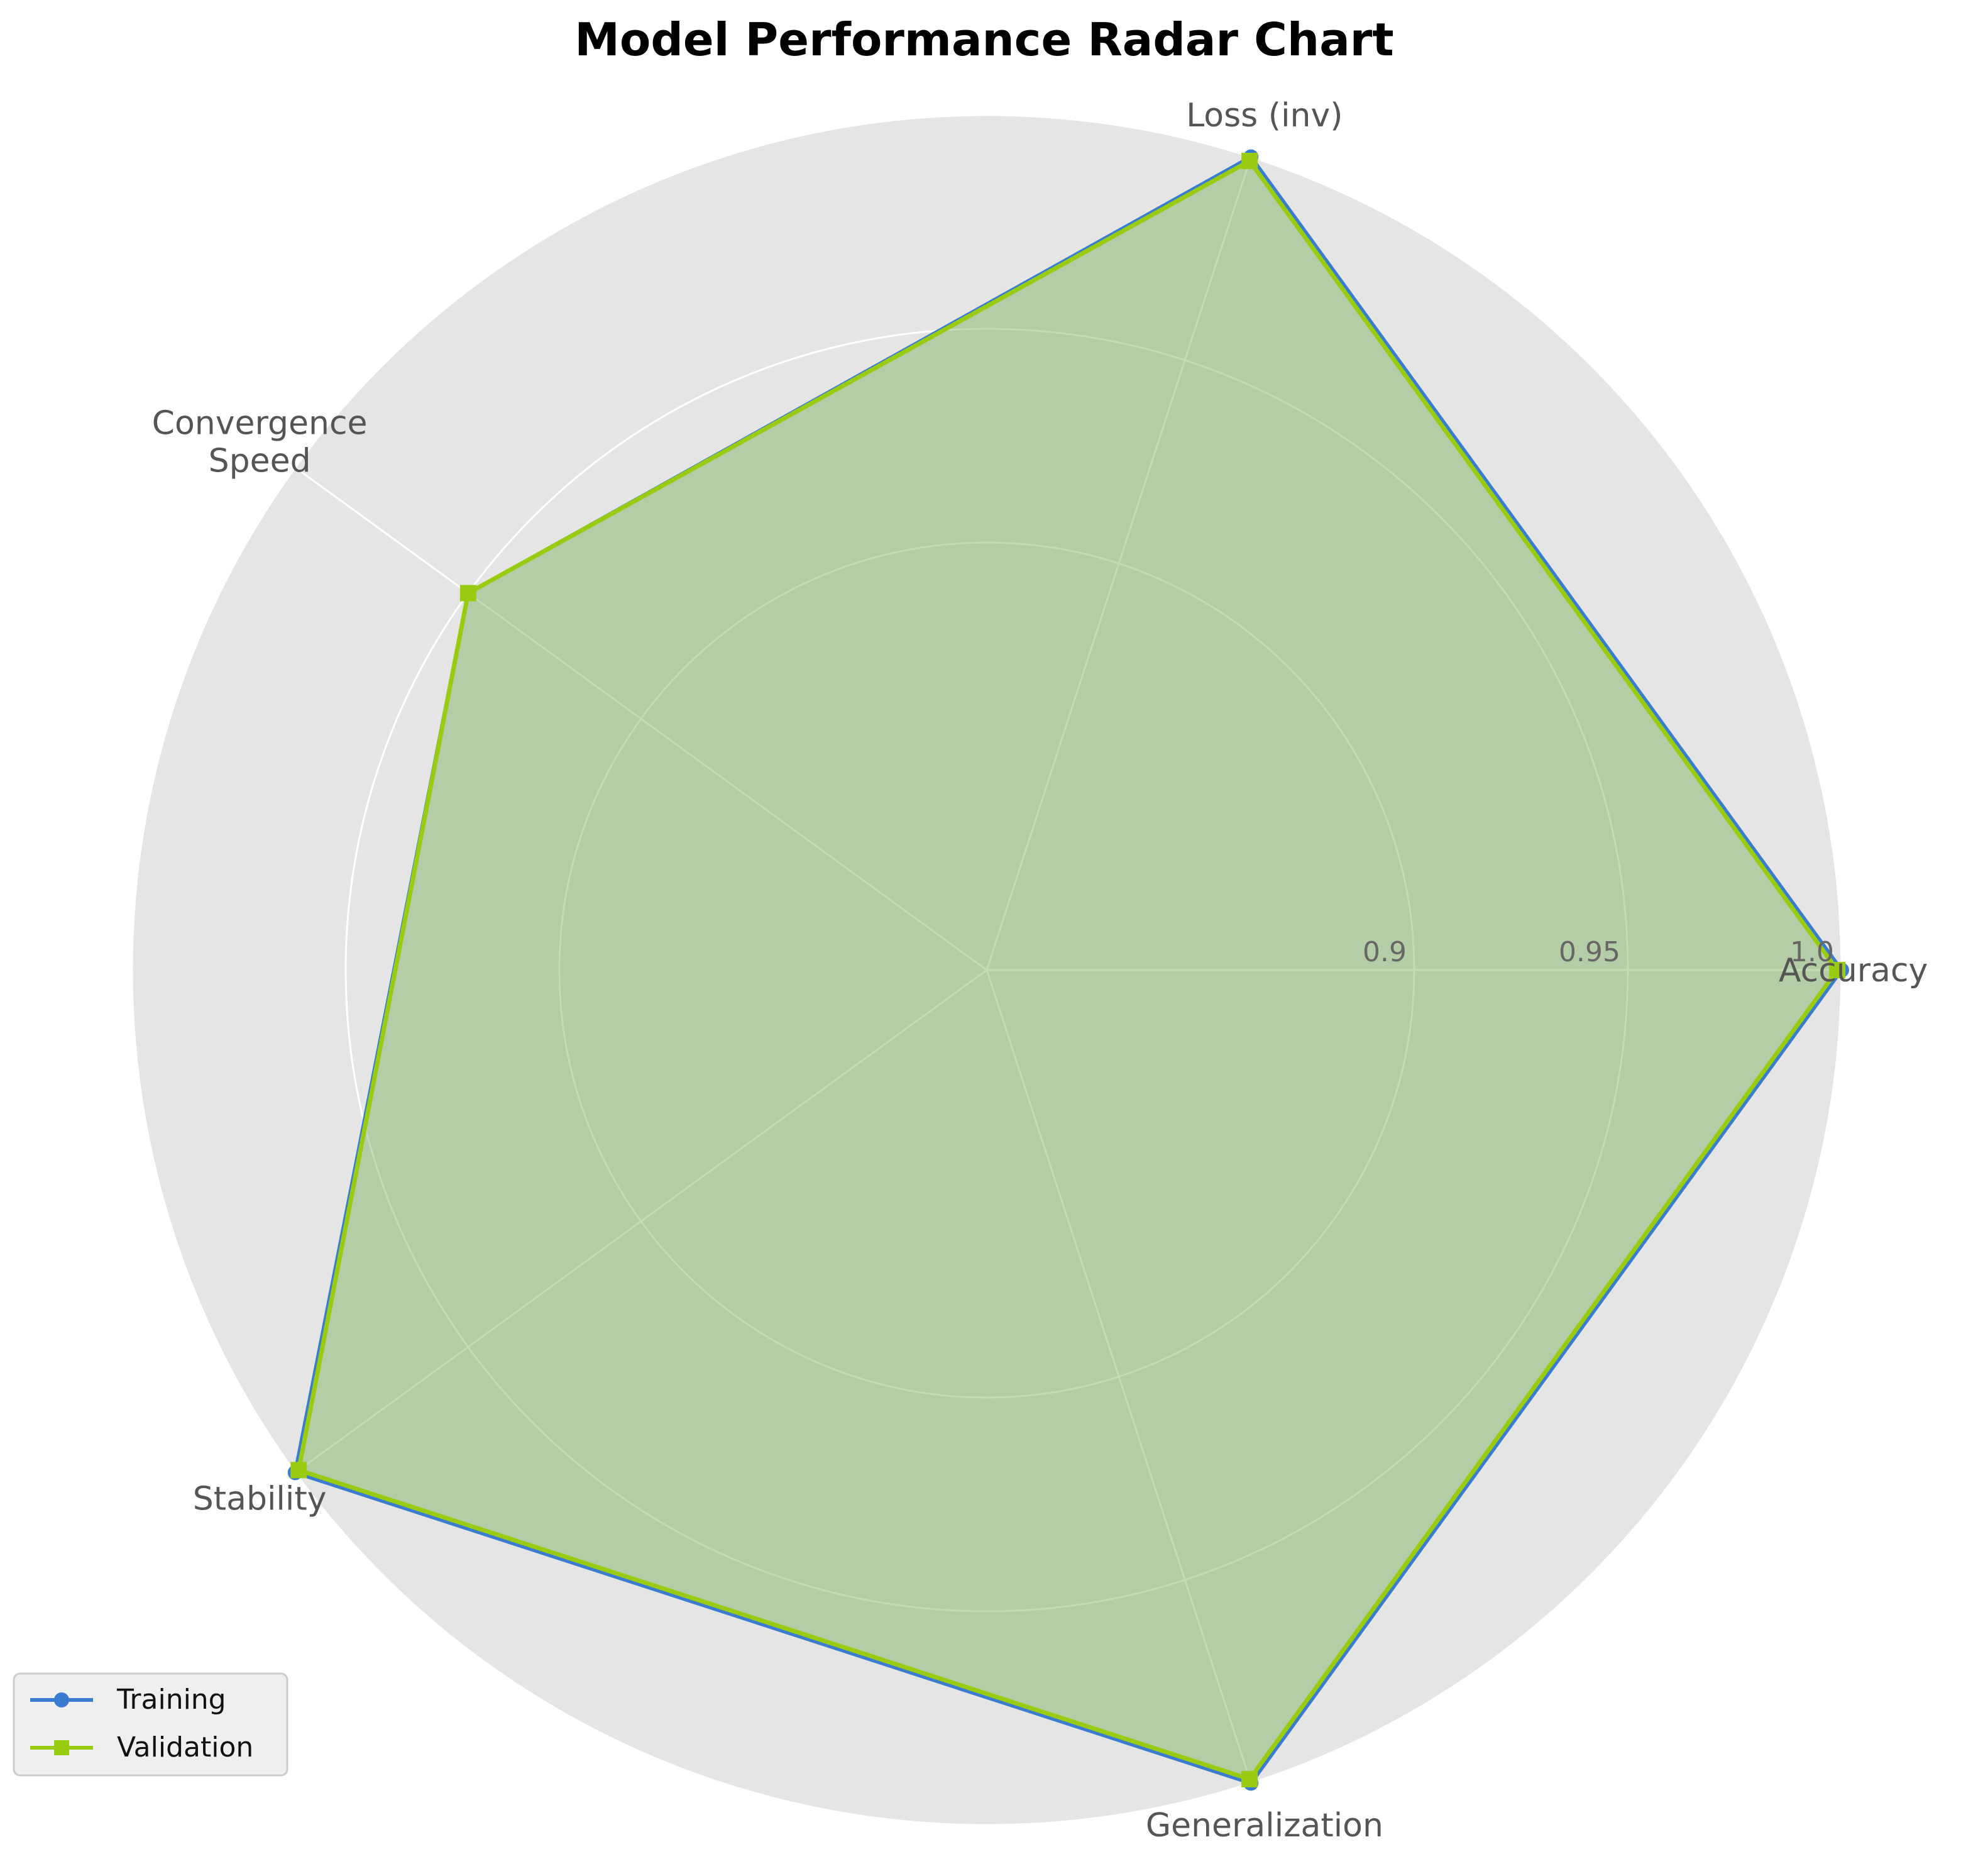 This screenshot has height=1859, width=1988. I want to click on axis-label-convergence-speed: Convergence Speed, so click(260, 443).